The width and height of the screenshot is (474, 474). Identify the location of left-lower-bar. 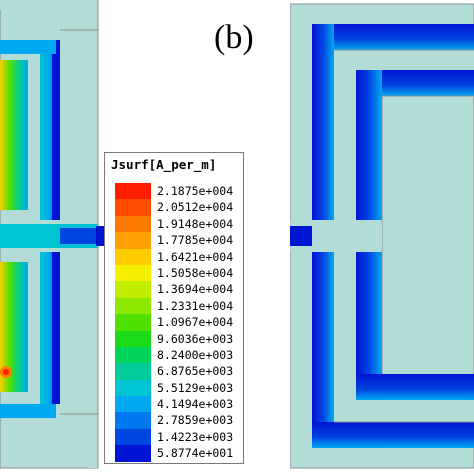
(28, 411).